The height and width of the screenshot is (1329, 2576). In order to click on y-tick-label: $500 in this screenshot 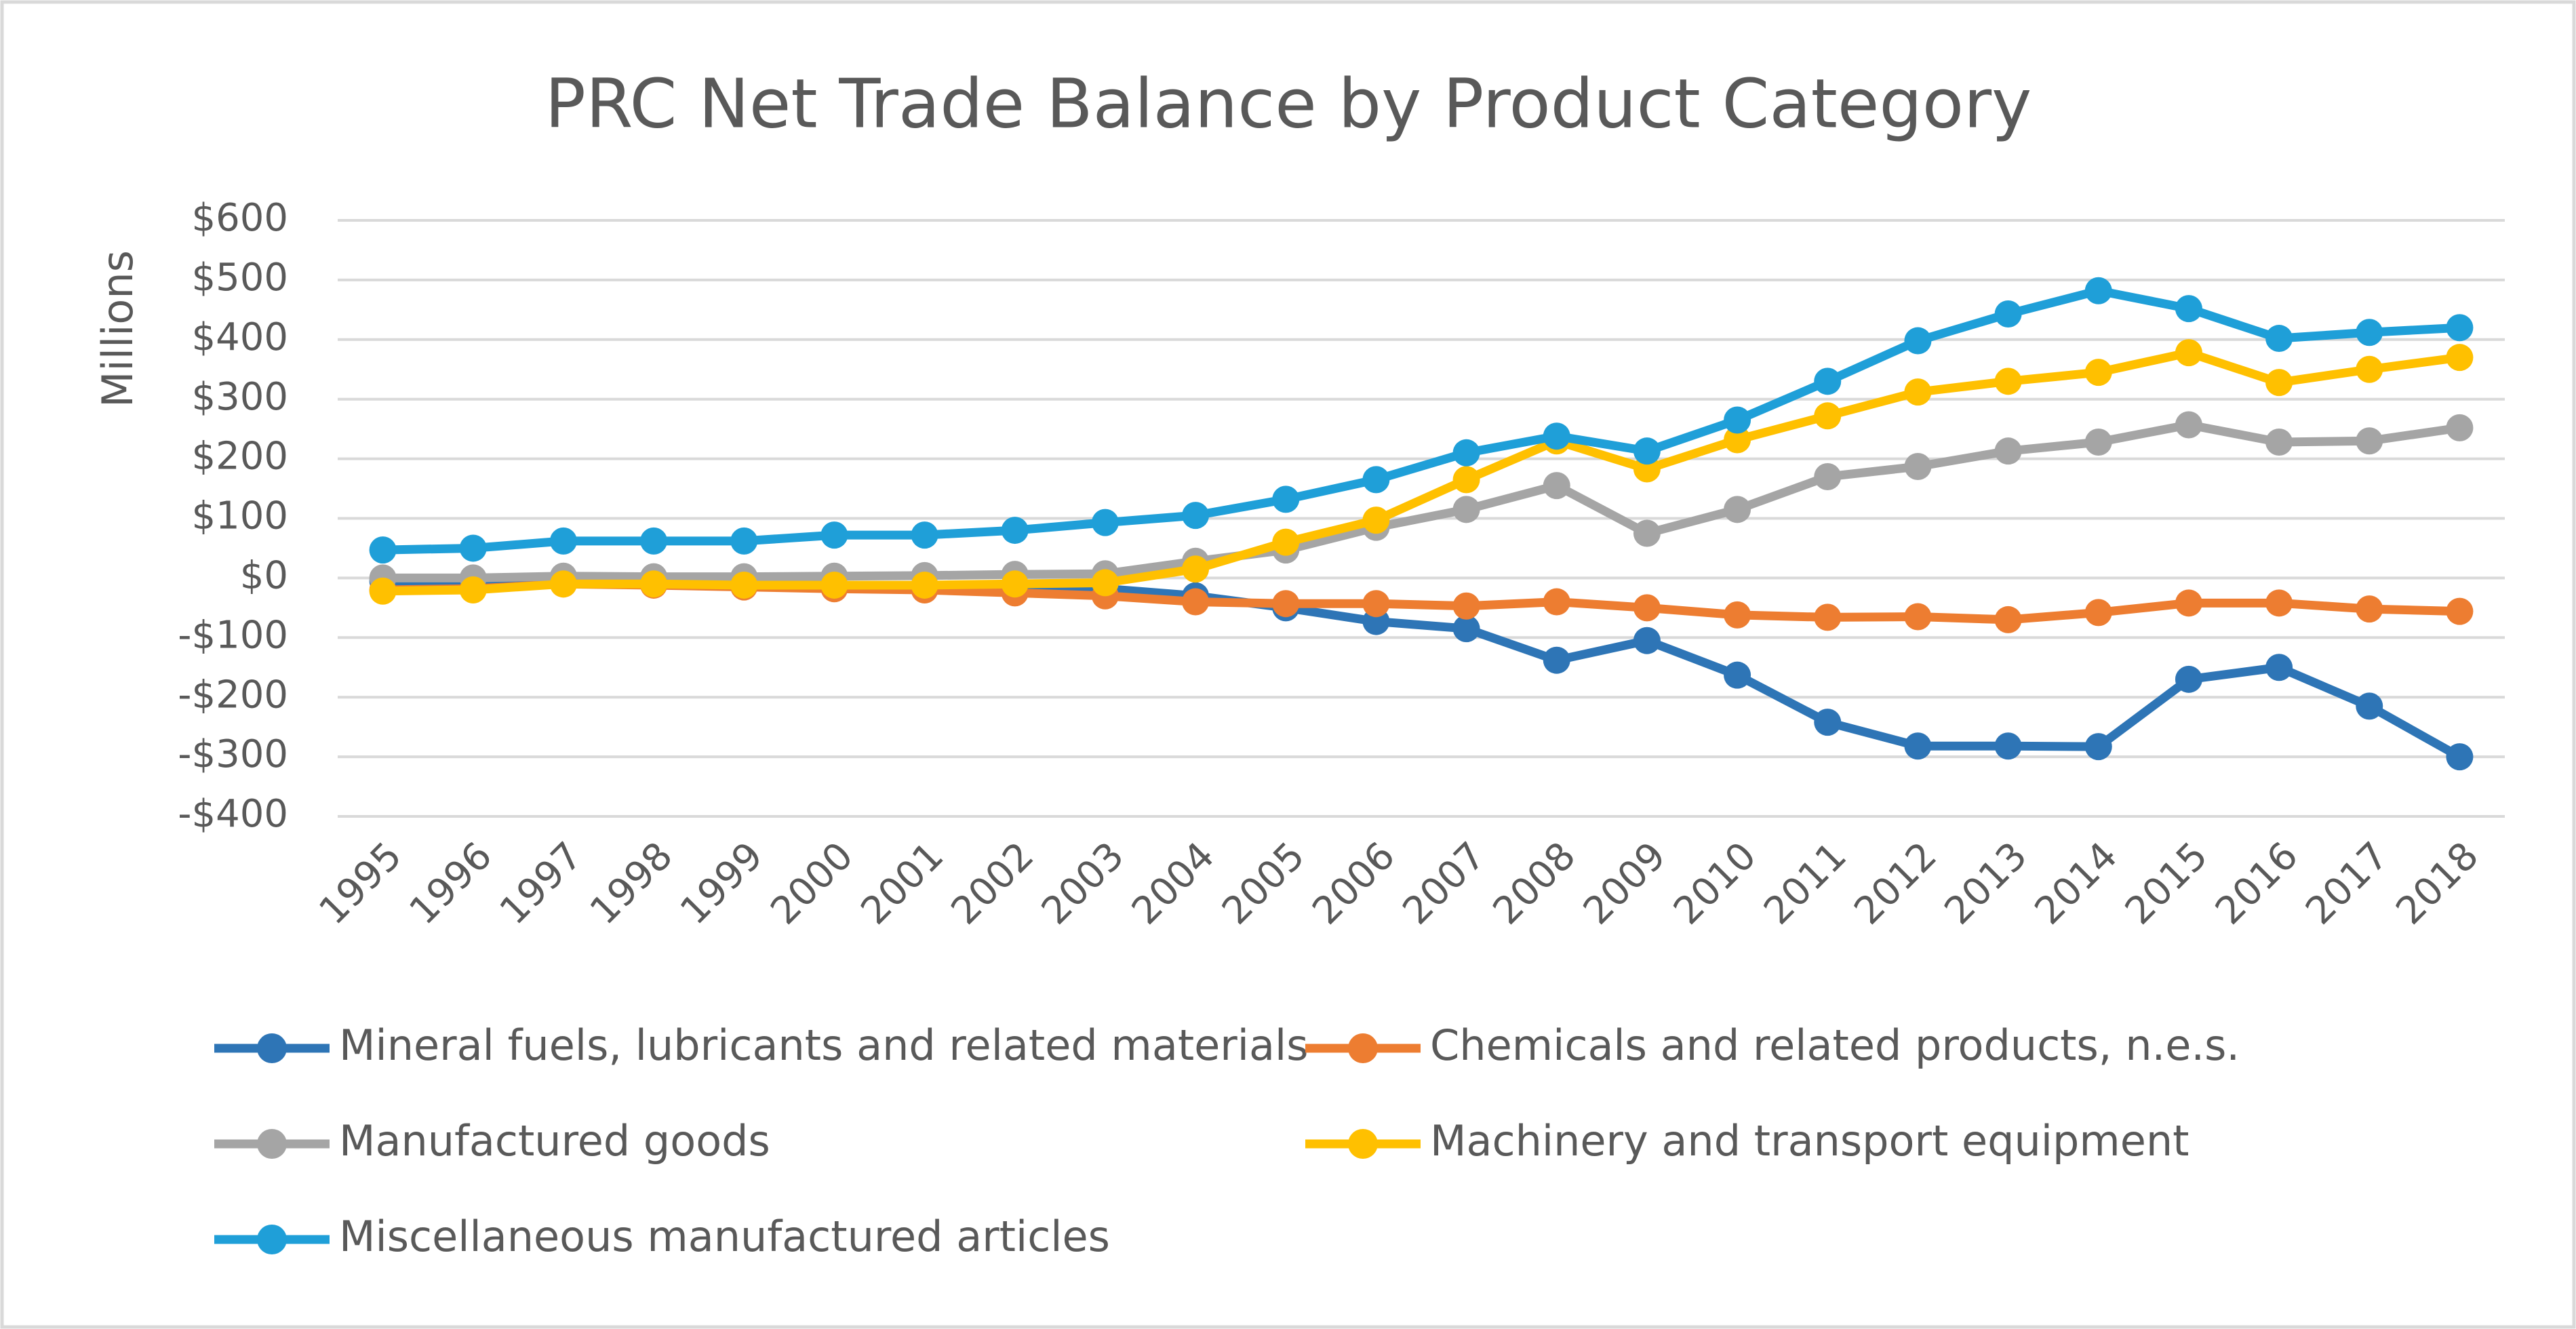, I will do `click(240, 278)`.